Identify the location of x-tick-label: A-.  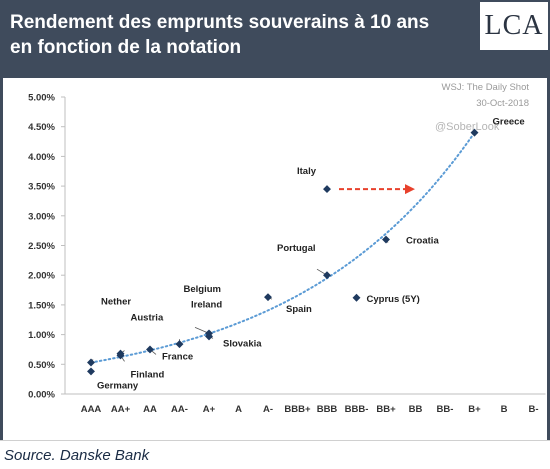
(268, 409).